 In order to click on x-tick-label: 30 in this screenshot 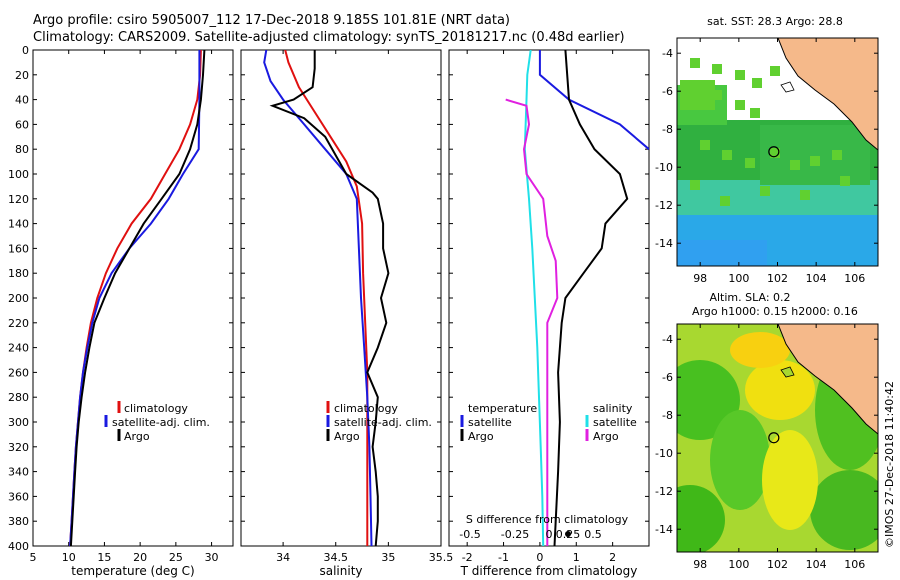, I will do `click(212, 557)`.